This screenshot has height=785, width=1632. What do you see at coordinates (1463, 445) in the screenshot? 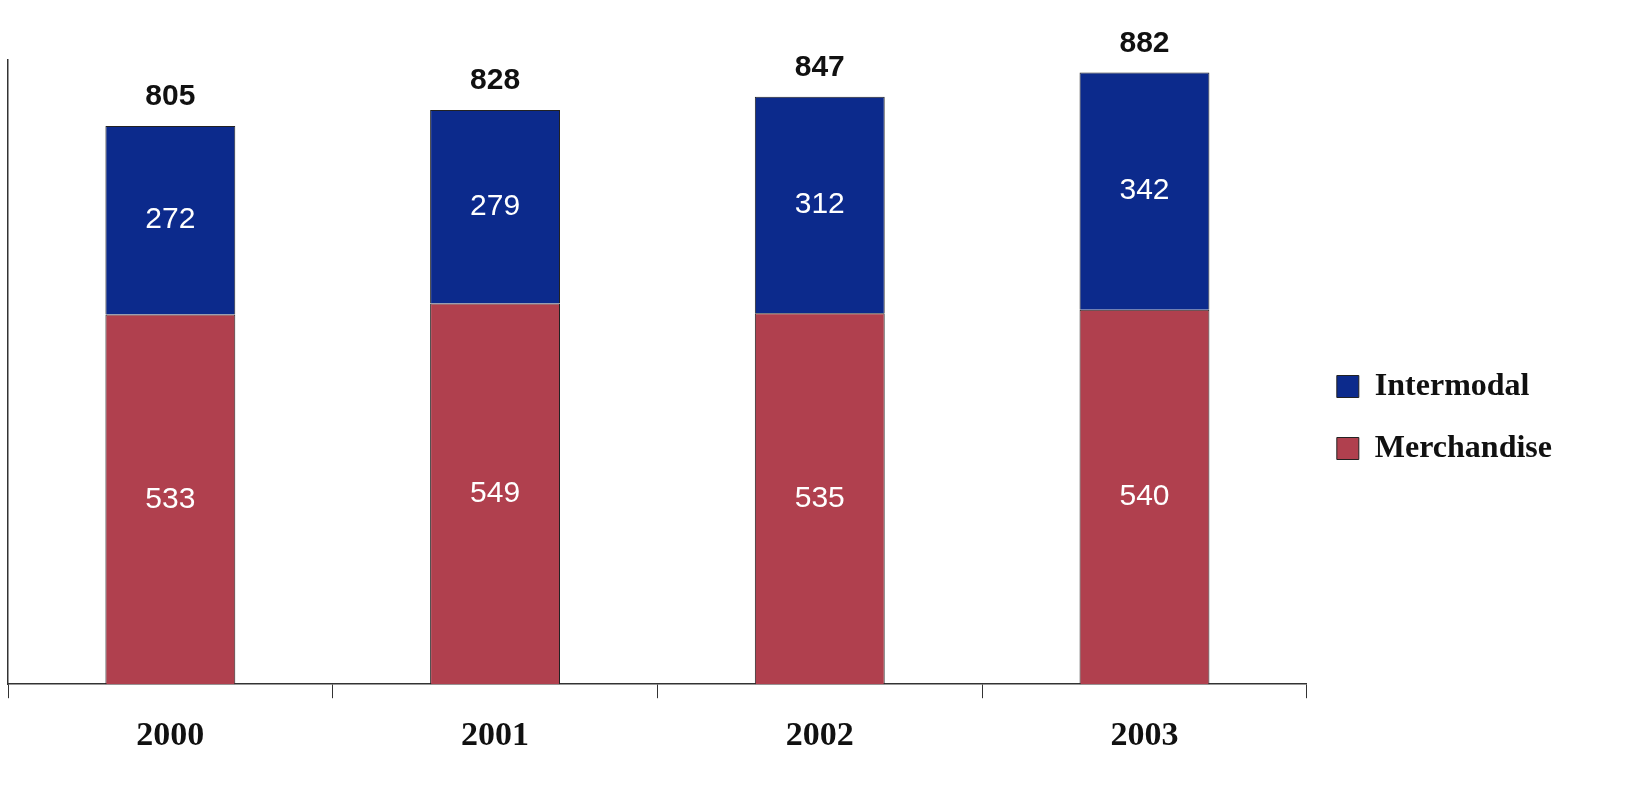
I see `legend-label: Merchandise` at bounding box center [1463, 445].